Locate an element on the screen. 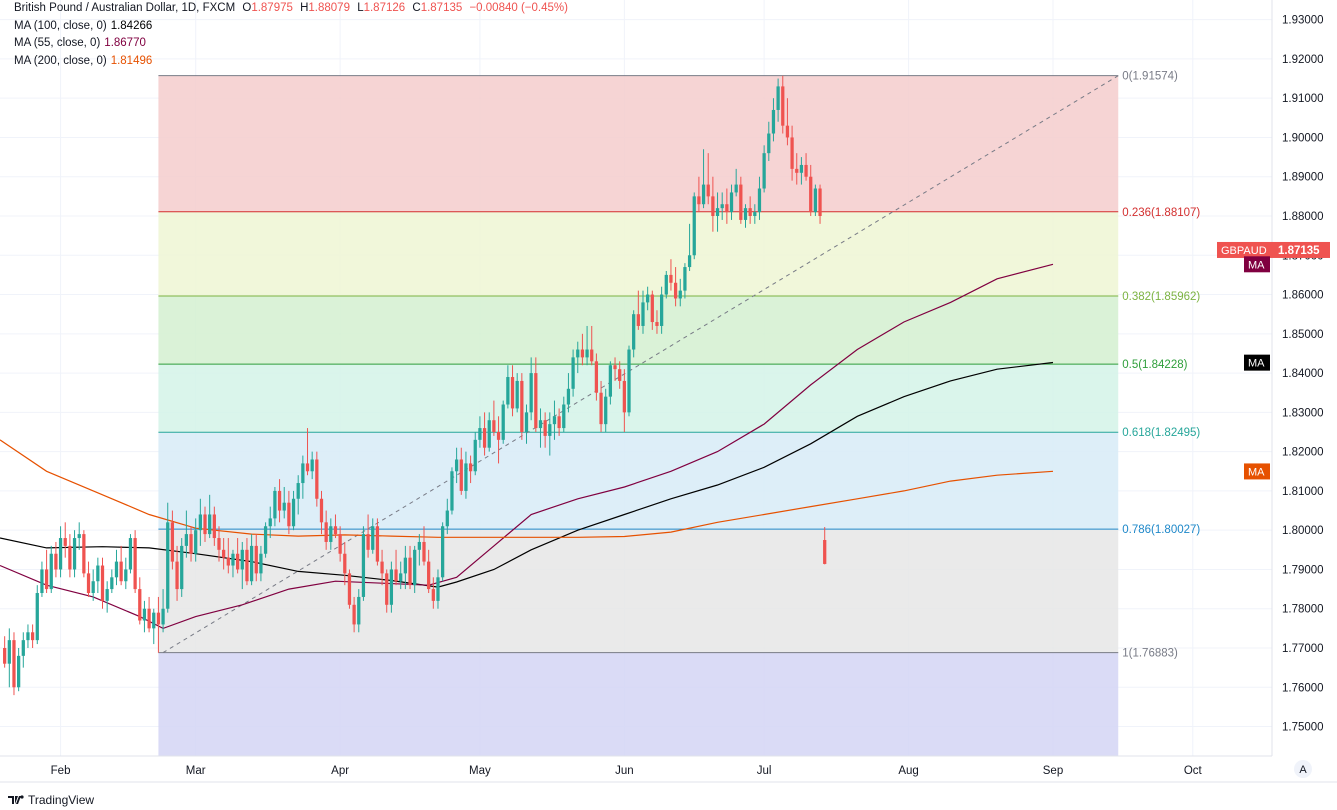  ma-line is located at coordinates (527, 488).